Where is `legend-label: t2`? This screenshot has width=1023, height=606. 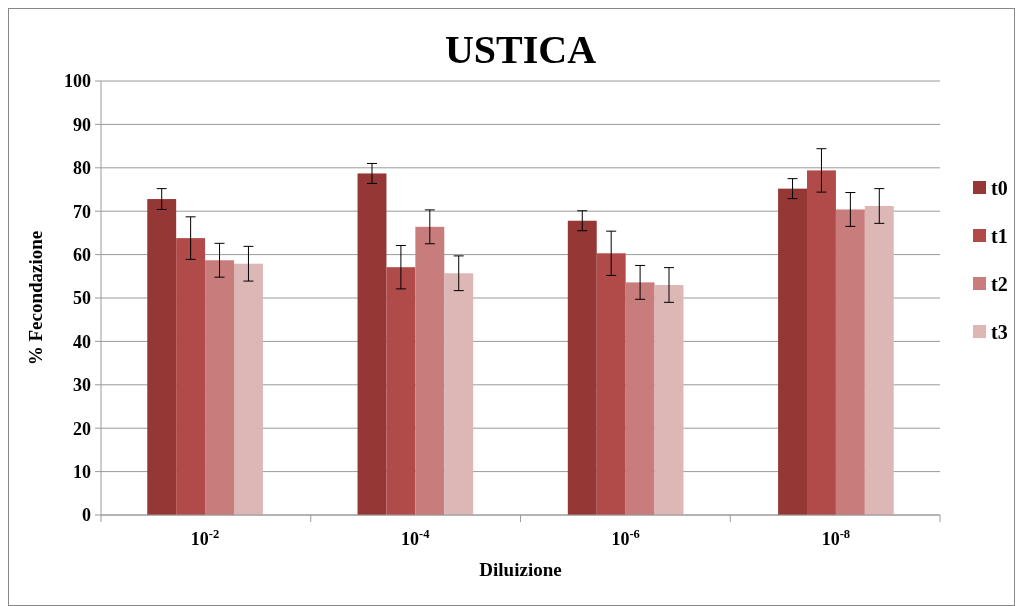 legend-label: t2 is located at coordinates (999, 284).